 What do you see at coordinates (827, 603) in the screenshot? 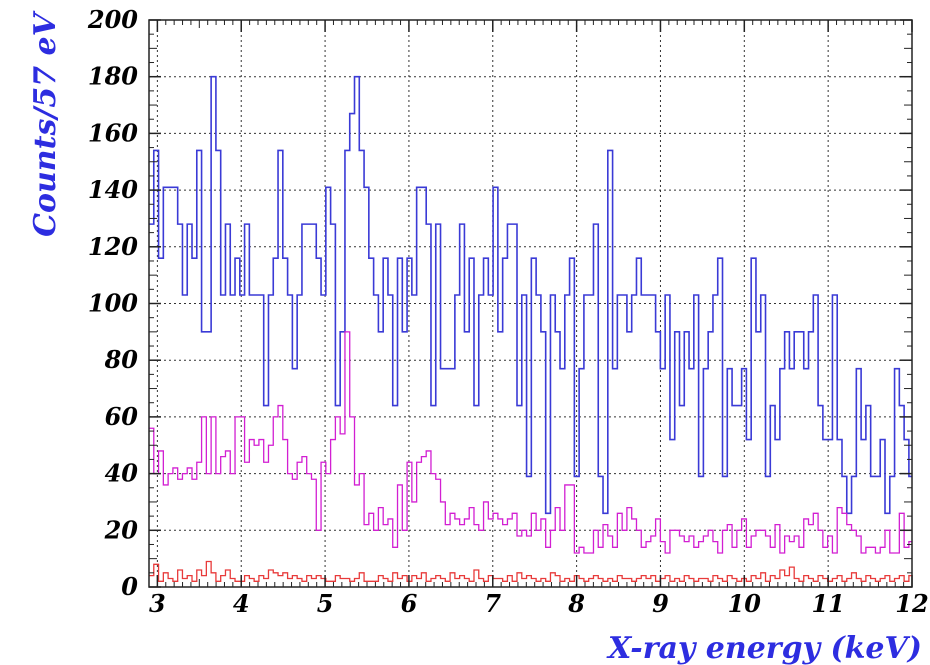
I see `x-tick-label: 11` at bounding box center [827, 603].